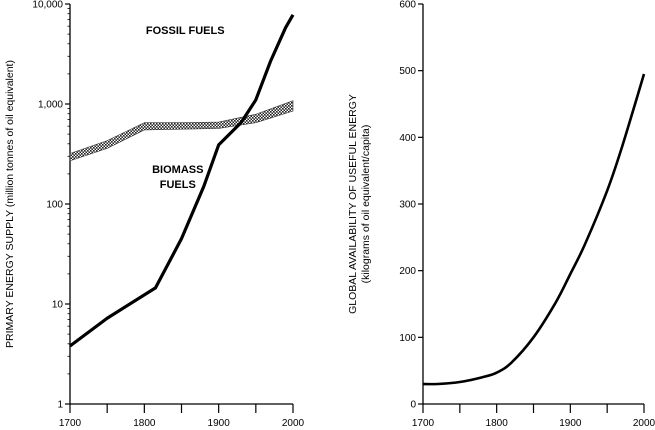 The width and height of the screenshot is (655, 430). I want to click on annotation-label: FUELS, so click(178, 185).